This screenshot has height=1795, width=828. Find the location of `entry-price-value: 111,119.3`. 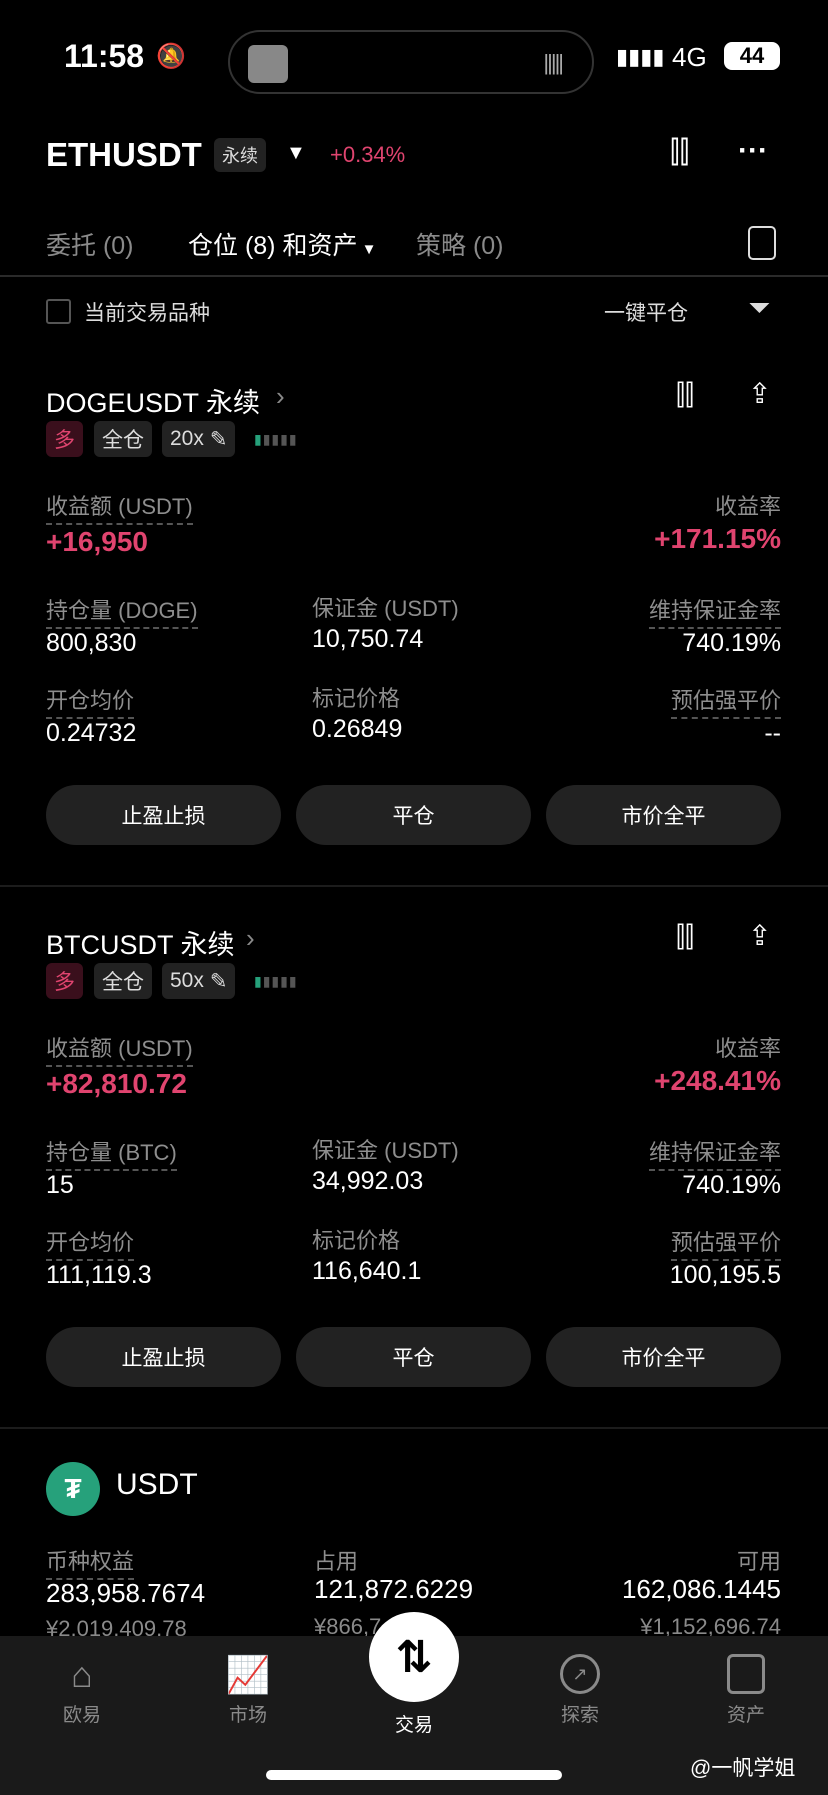

entry-price-value: 111,119.3 is located at coordinates (99, 1275).